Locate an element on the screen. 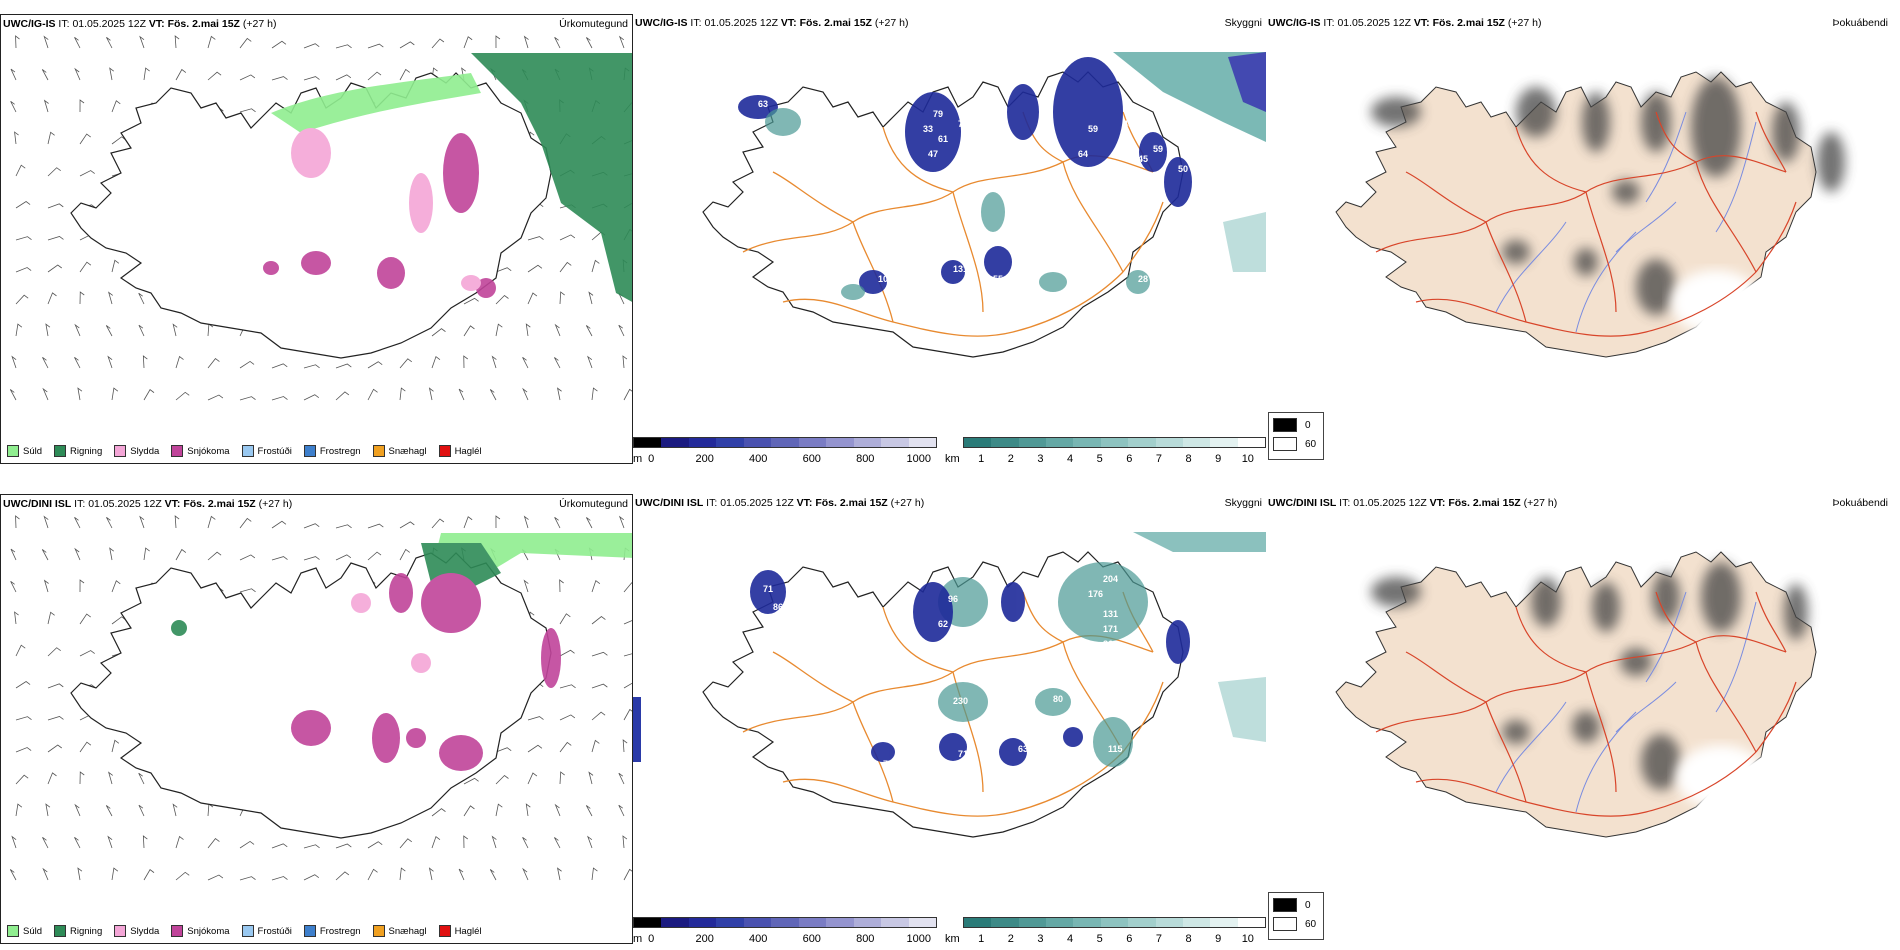 Image resolution: width=1900 pixels, height=950 pixels. fog-legend-swatch is located at coordinates (1285, 425).